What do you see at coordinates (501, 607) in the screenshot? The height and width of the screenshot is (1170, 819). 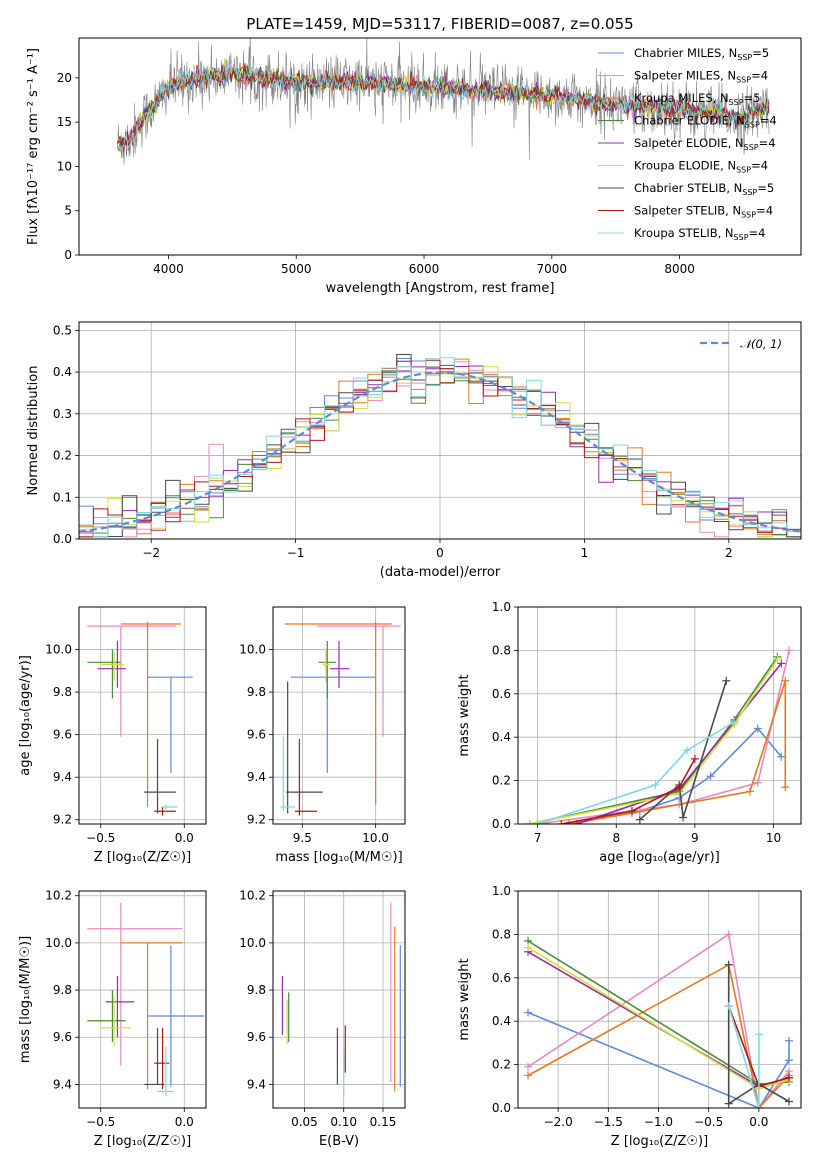 I see `y-tick-label: 1.0` at bounding box center [501, 607].